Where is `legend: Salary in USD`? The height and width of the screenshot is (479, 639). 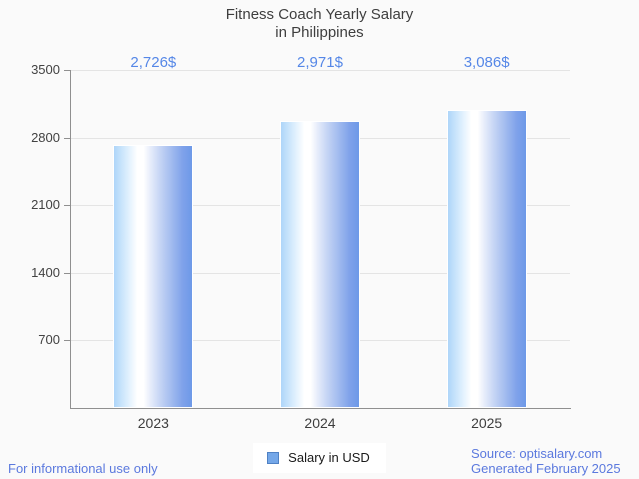
legend: Salary in USD is located at coordinates (319, 458).